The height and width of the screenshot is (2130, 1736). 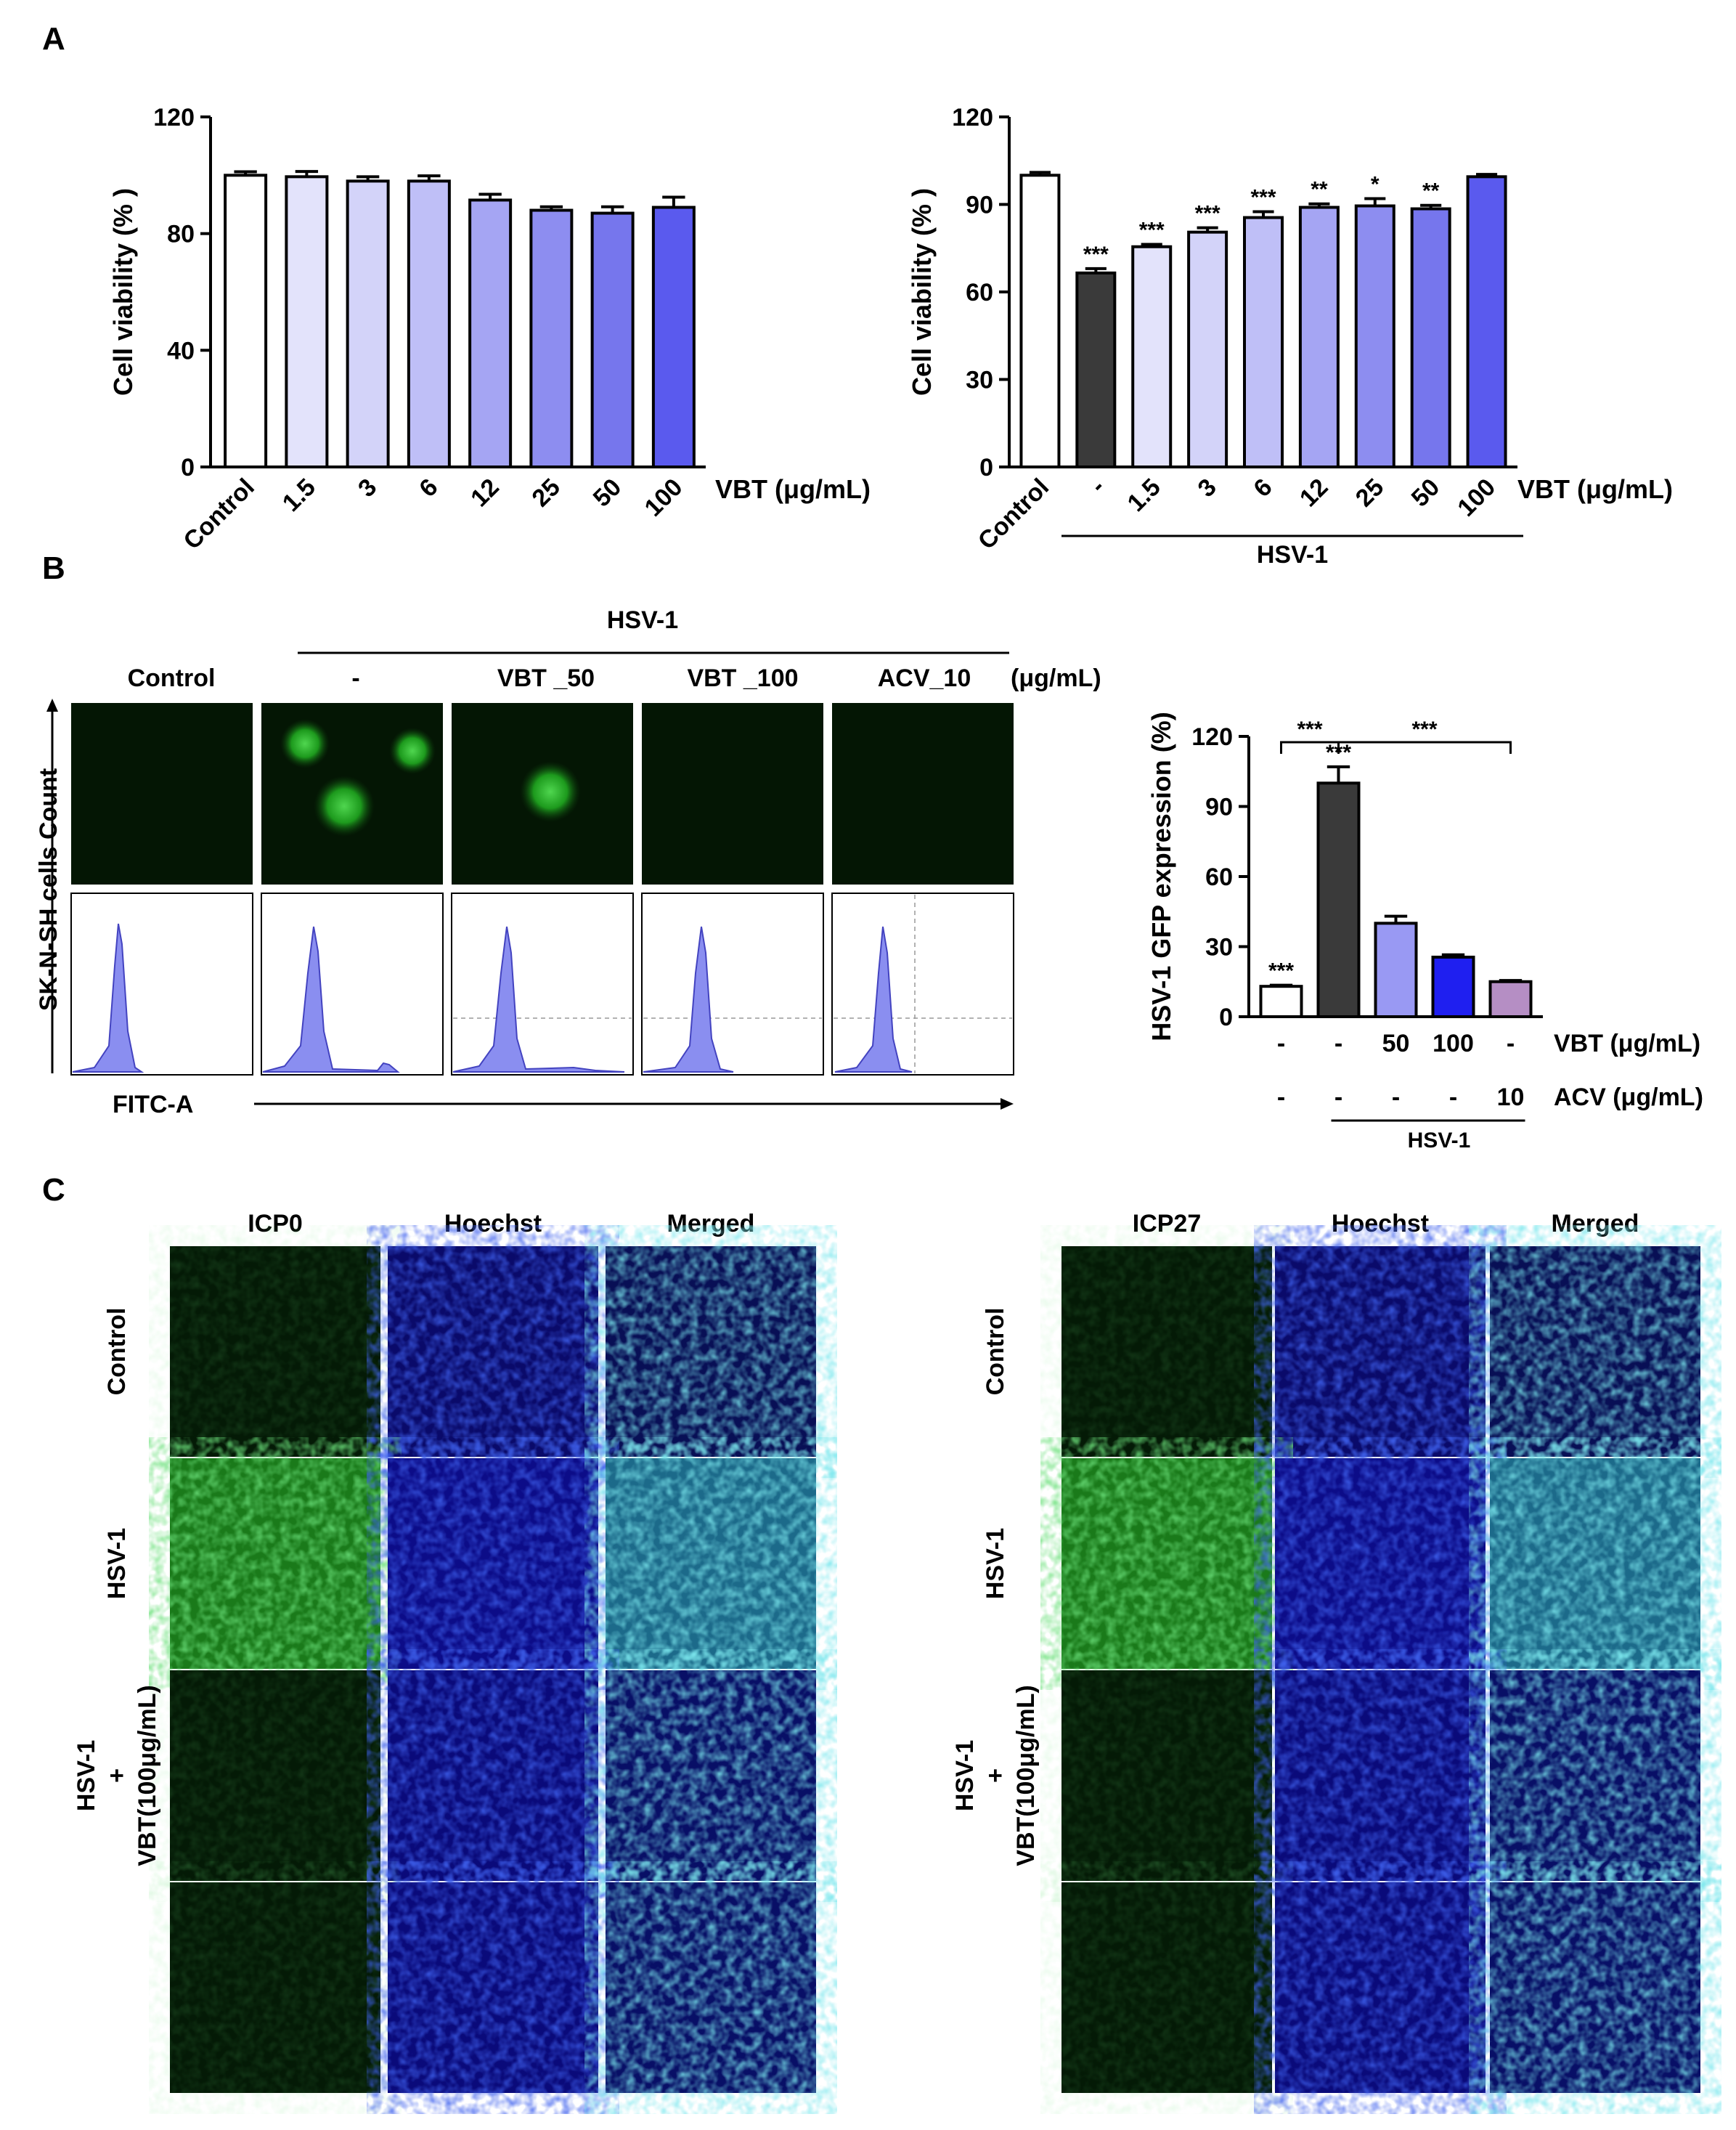 What do you see at coordinates (732, 985) in the screenshot?
I see `histogram-vbt100` at bounding box center [732, 985].